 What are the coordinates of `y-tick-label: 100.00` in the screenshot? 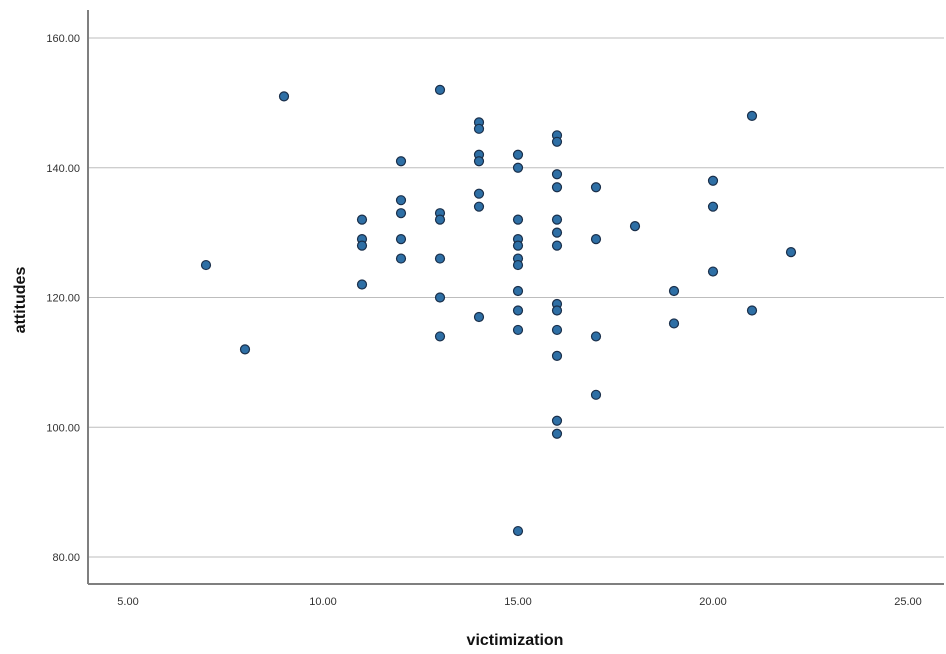 It's located at (63, 428).